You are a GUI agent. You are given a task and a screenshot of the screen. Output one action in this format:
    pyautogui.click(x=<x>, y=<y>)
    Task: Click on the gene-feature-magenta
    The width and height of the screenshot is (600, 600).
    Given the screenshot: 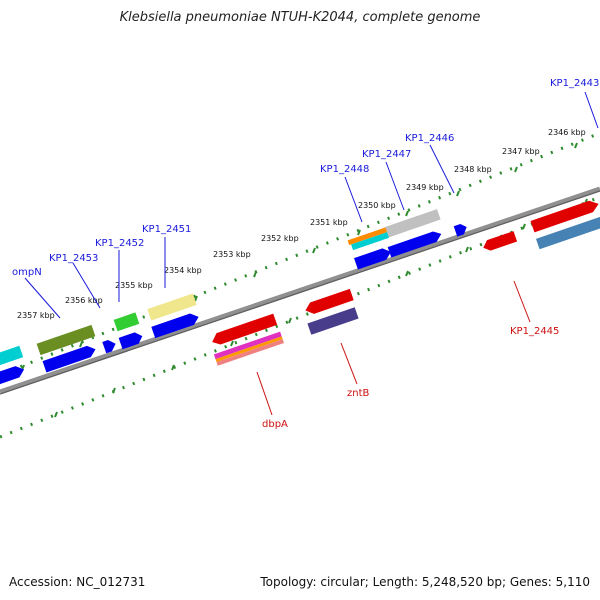 What is the action you would take?
    pyautogui.click(x=247, y=345)
    